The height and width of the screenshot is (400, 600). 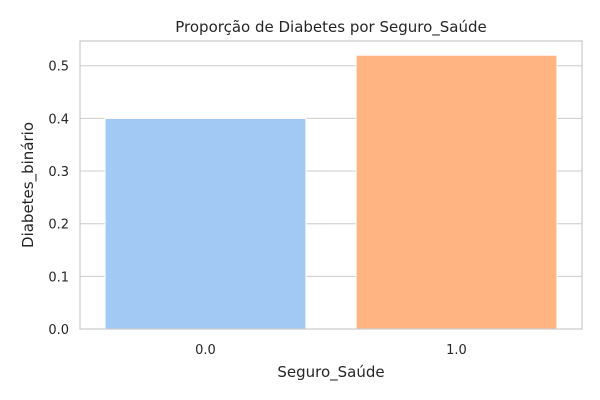 What do you see at coordinates (58, 119) in the screenshot?
I see `y-tick-label: 0.4` at bounding box center [58, 119].